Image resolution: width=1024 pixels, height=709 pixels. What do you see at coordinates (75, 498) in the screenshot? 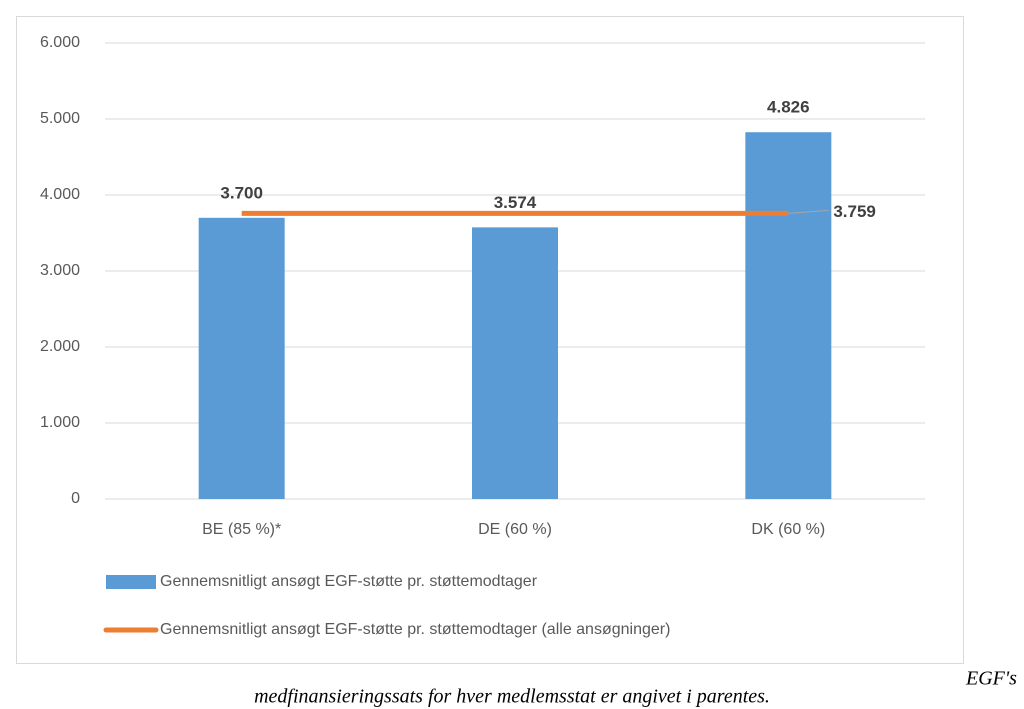
I see `y-tick-label: 0` at bounding box center [75, 498].